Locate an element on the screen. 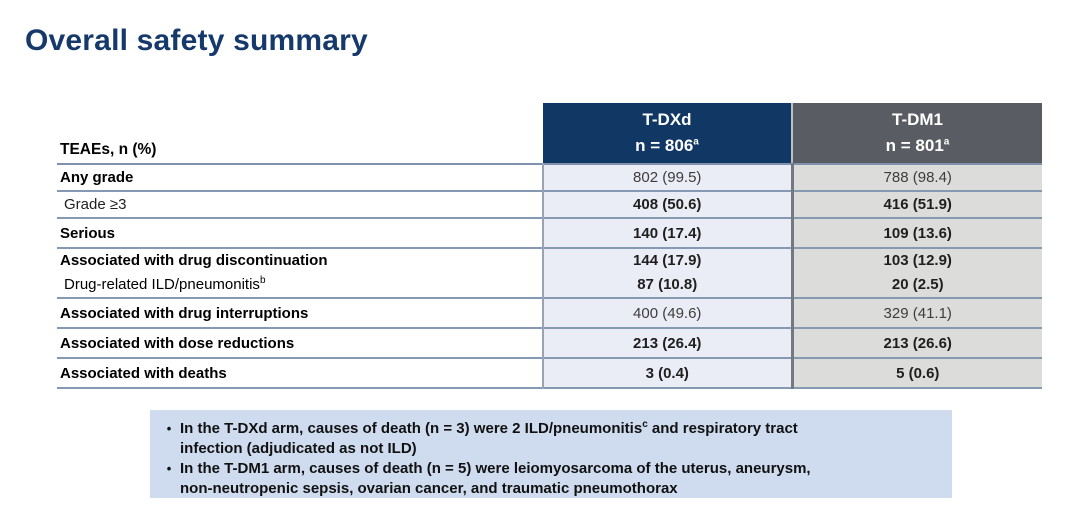 Image resolution: width=1080 pixels, height=513 pixels. row-label: Associated with deaths is located at coordinates (143, 373).